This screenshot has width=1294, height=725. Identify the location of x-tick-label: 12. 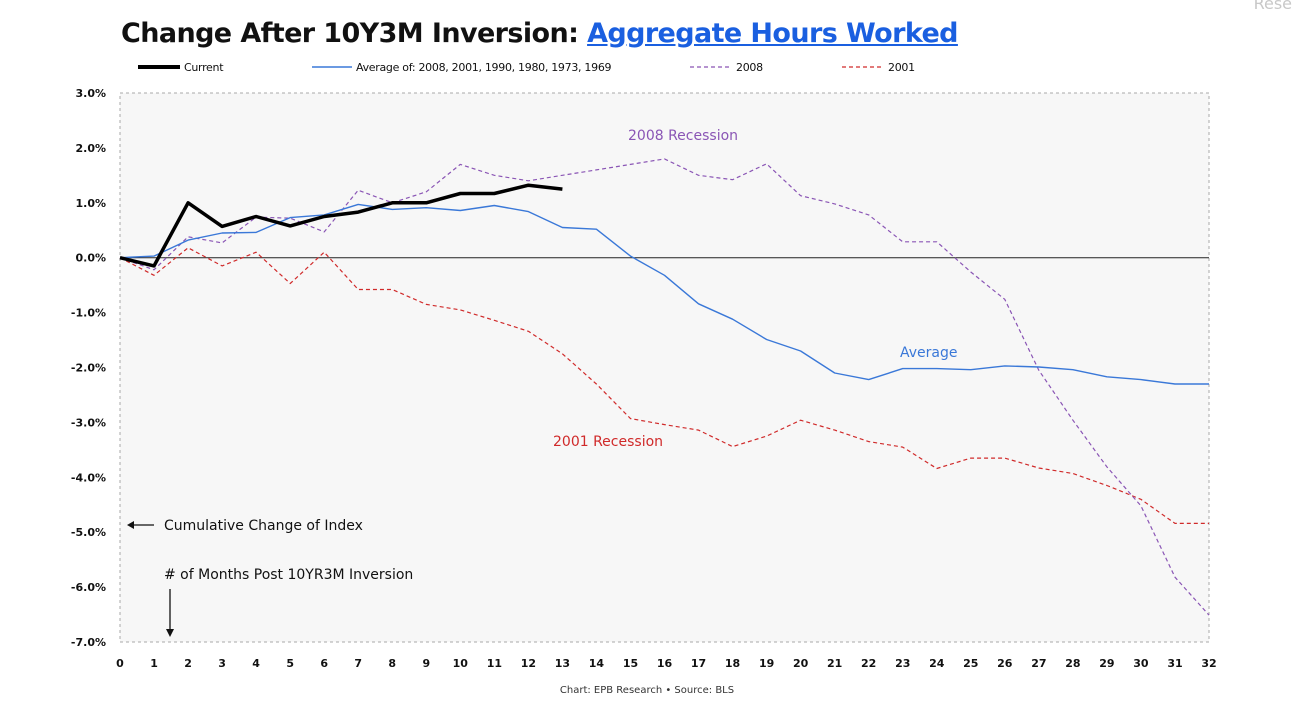
(528, 663).